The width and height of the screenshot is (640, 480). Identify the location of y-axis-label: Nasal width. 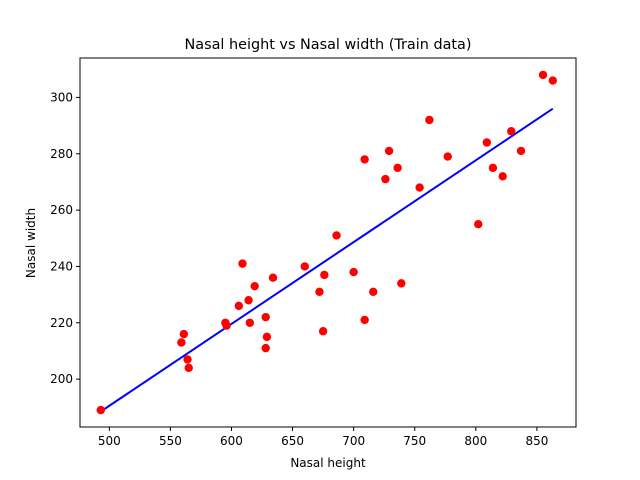
(31, 243).